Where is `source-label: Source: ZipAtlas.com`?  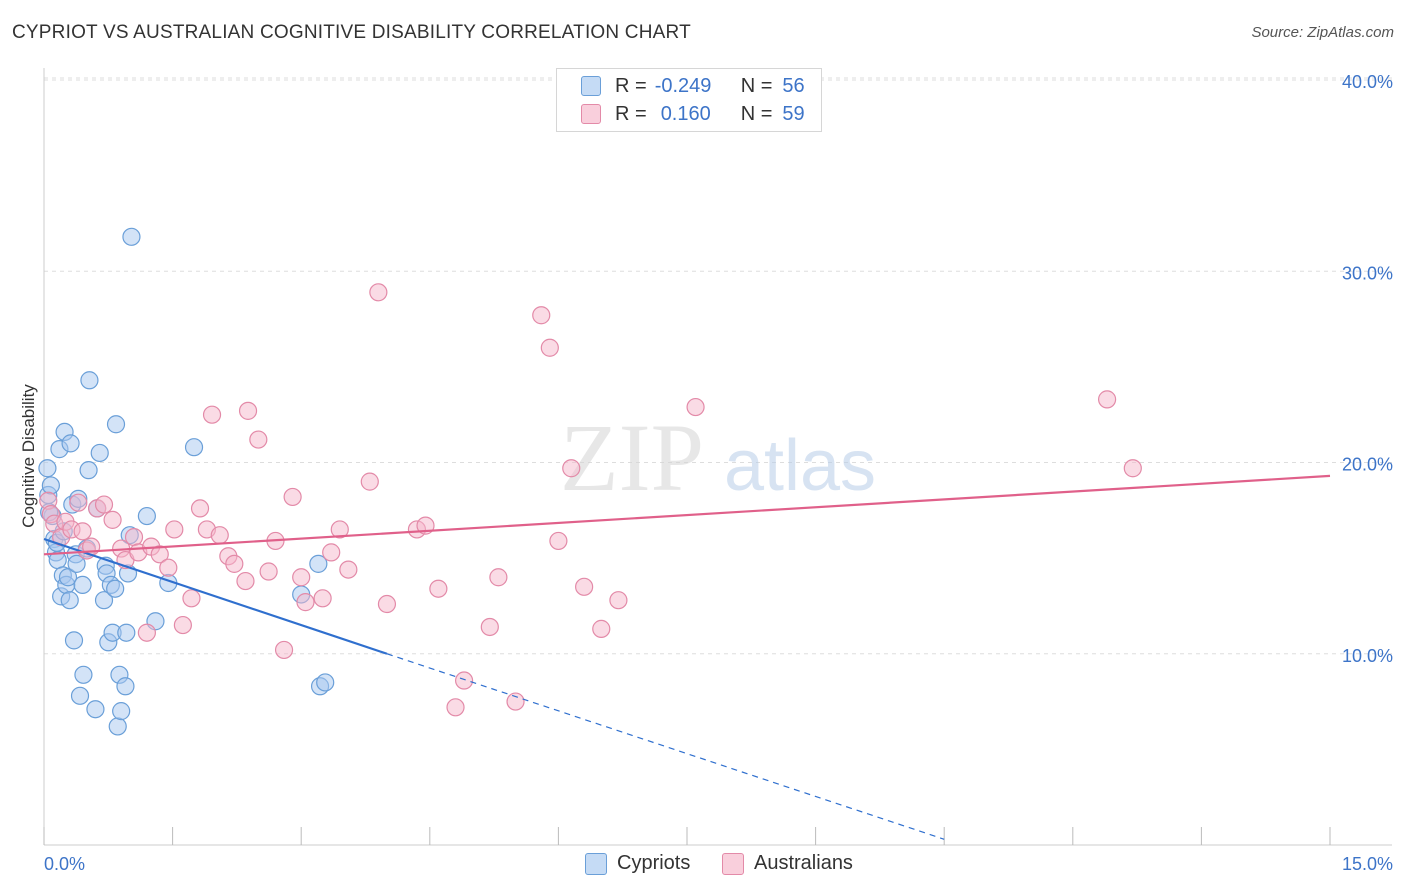 source-label: Source: ZipAtlas.com is located at coordinates (1322, 32).